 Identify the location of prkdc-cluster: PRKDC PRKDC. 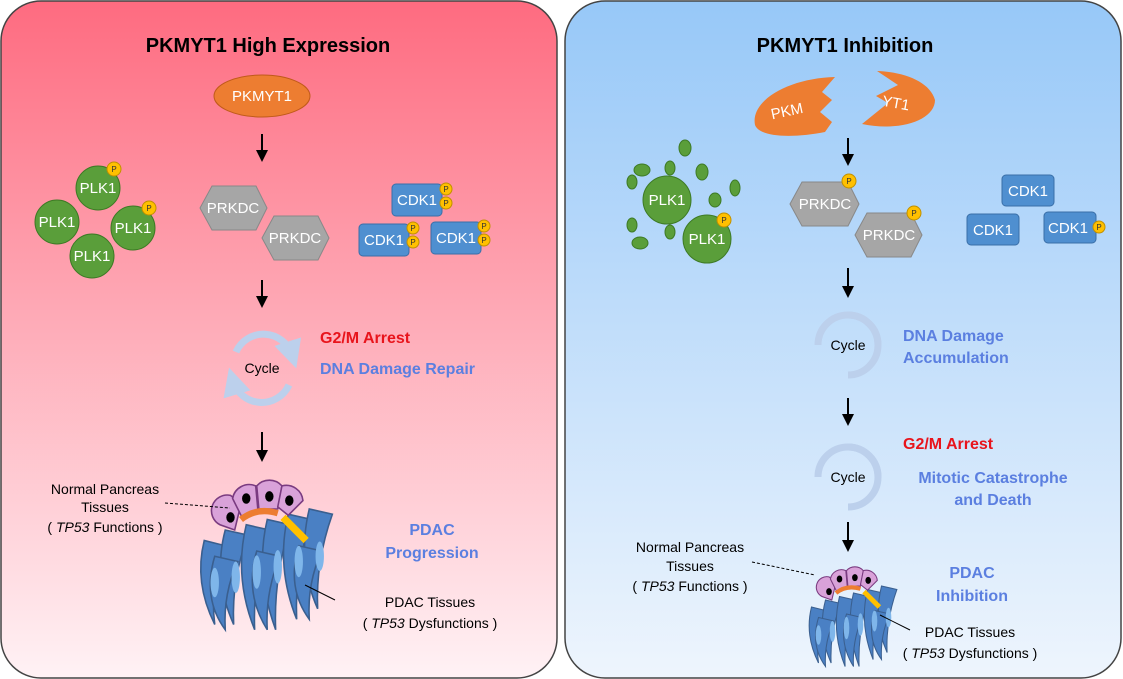
(264, 223).